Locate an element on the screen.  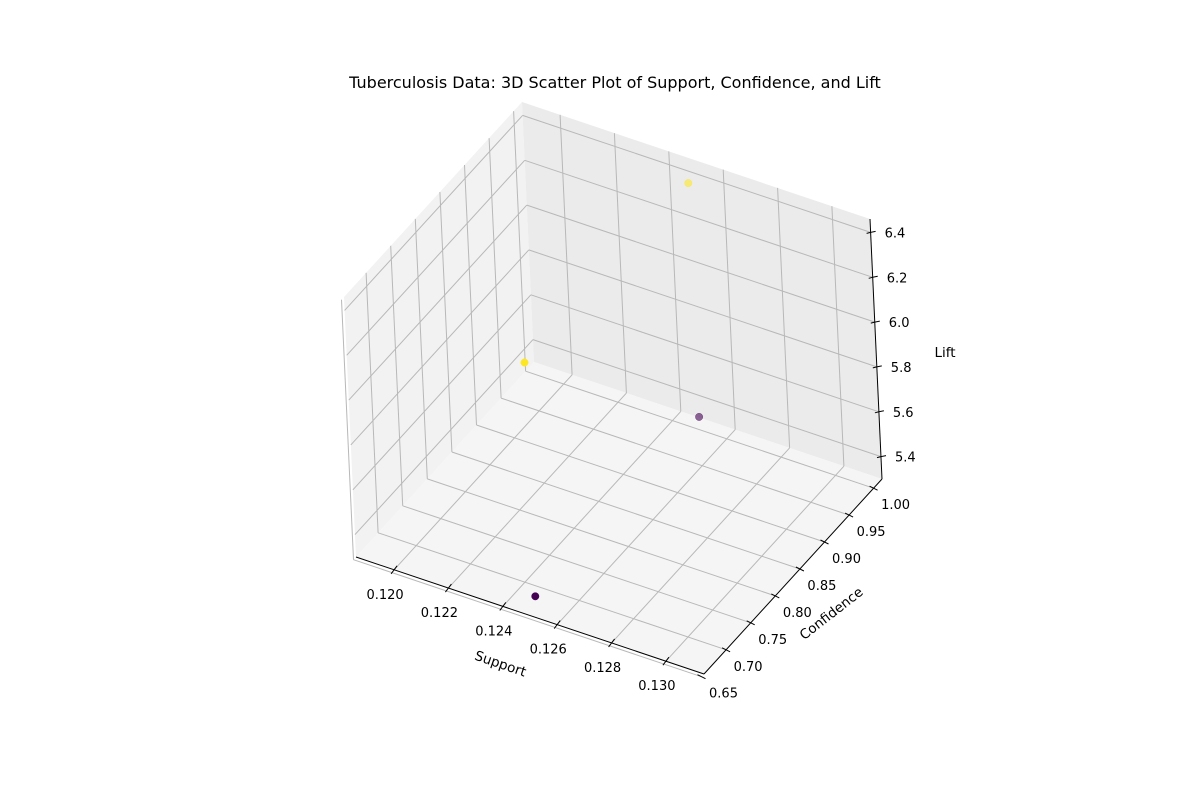
x-tick-label: 0.122 is located at coordinates (439, 613).